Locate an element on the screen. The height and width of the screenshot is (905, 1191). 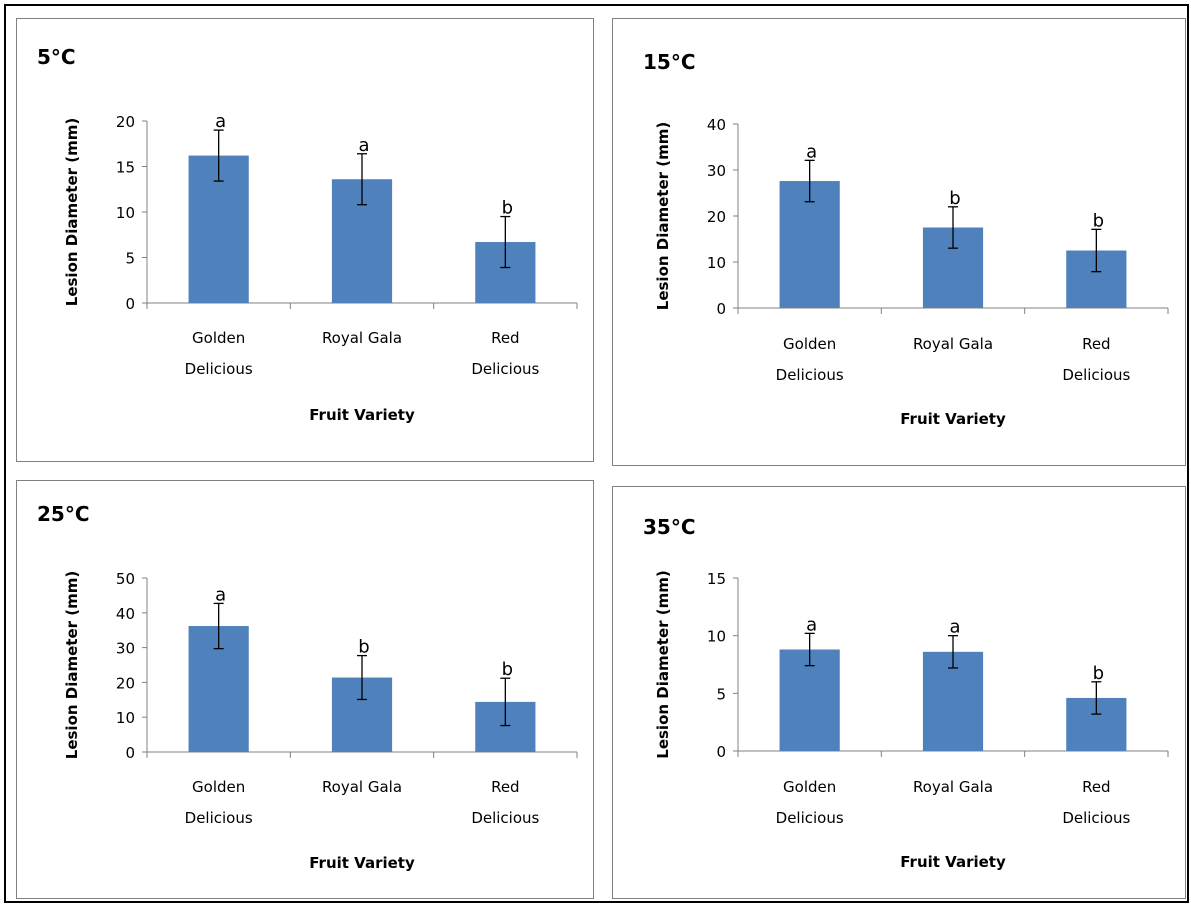
y-tick-label: 50 is located at coordinates (125, 579).